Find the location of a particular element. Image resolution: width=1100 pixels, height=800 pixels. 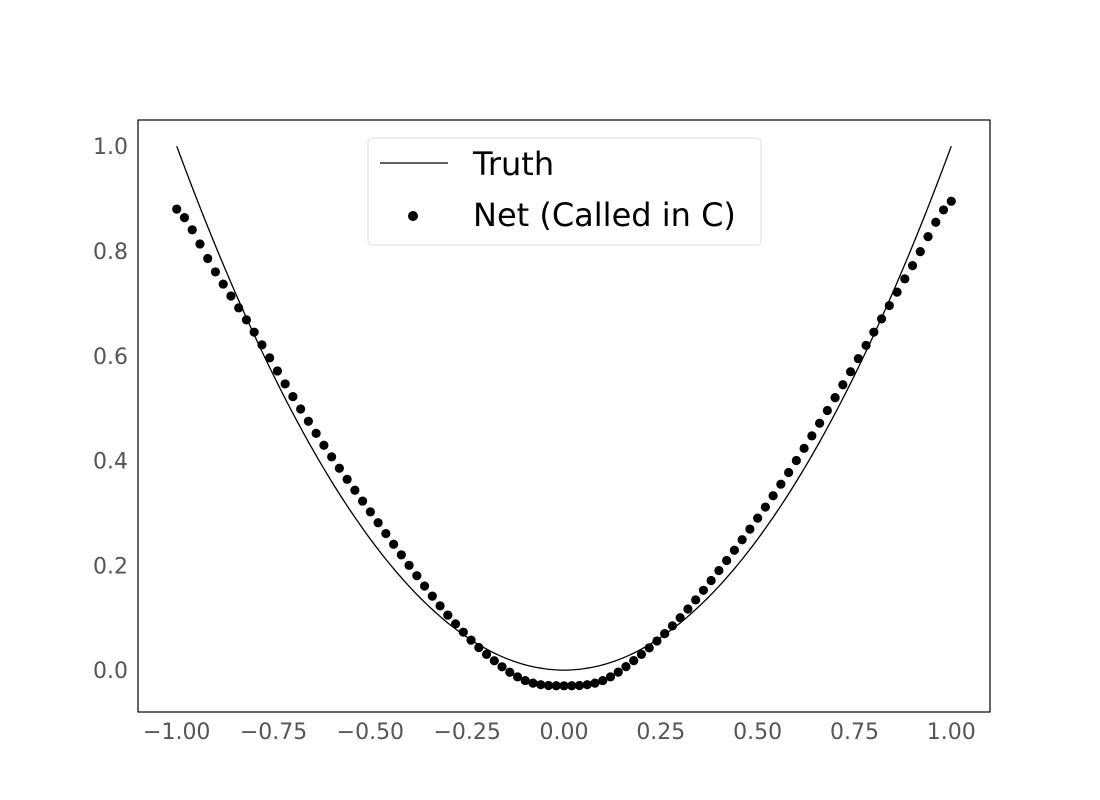

legend-frame is located at coordinates (564, 191).